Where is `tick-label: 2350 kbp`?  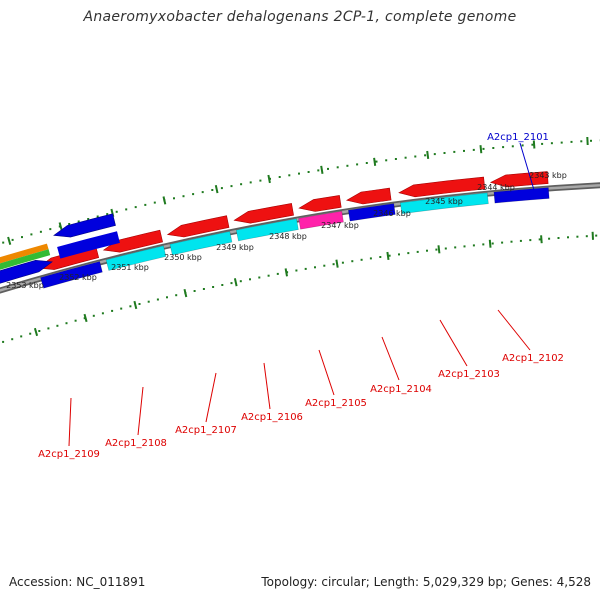
tick-label: 2350 kbp is located at coordinates (183, 257).